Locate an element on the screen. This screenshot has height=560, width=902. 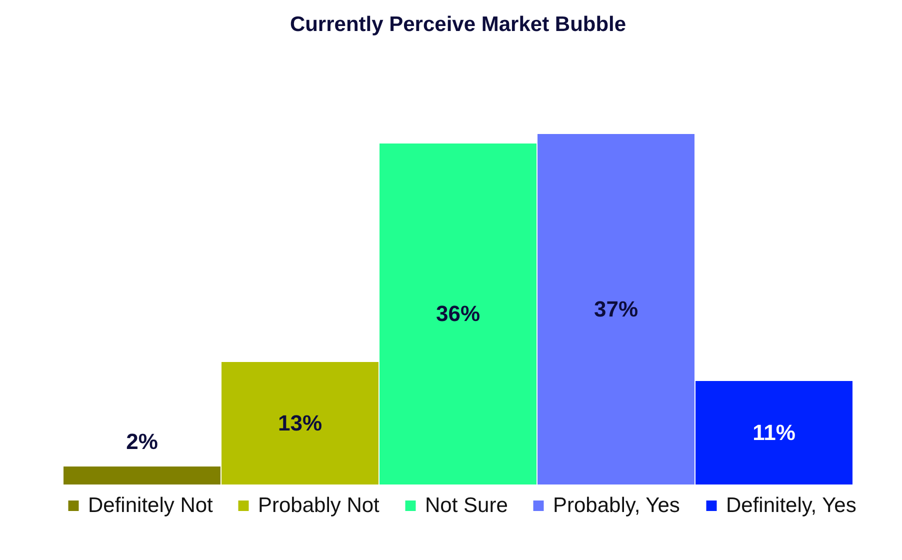
legend-label: Definitely Not is located at coordinates (151, 505).